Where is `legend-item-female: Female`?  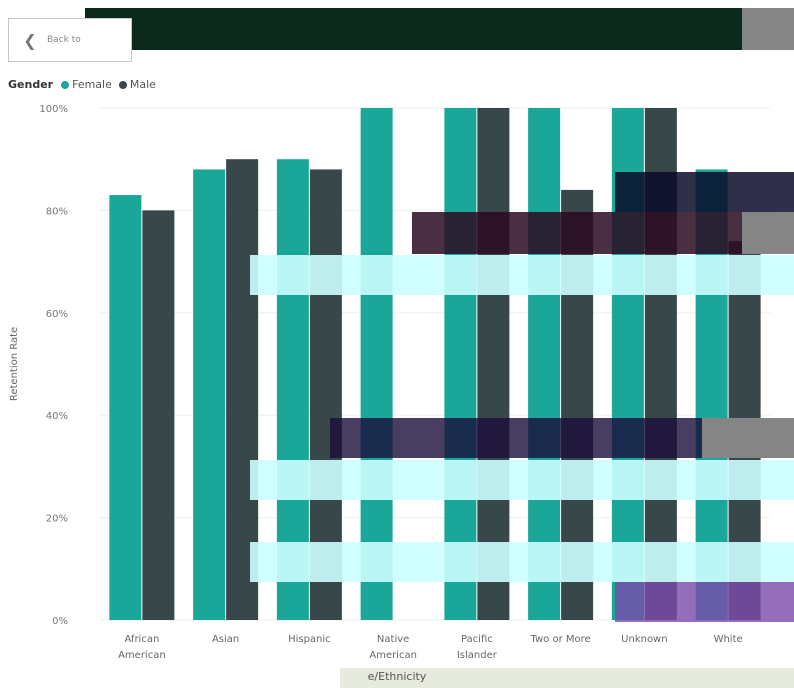 legend-item-female: Female is located at coordinates (86, 84).